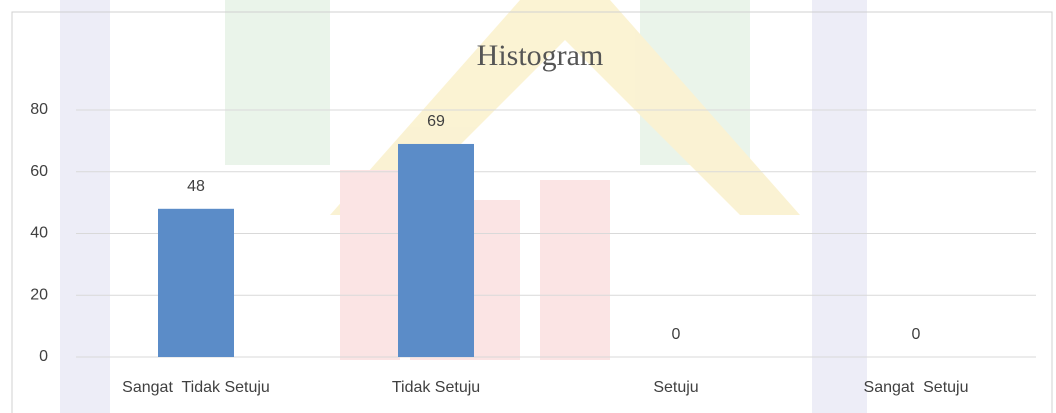 This screenshot has height=413, width=1056. What do you see at coordinates (436, 121) in the screenshot?
I see `data-label: 69` at bounding box center [436, 121].